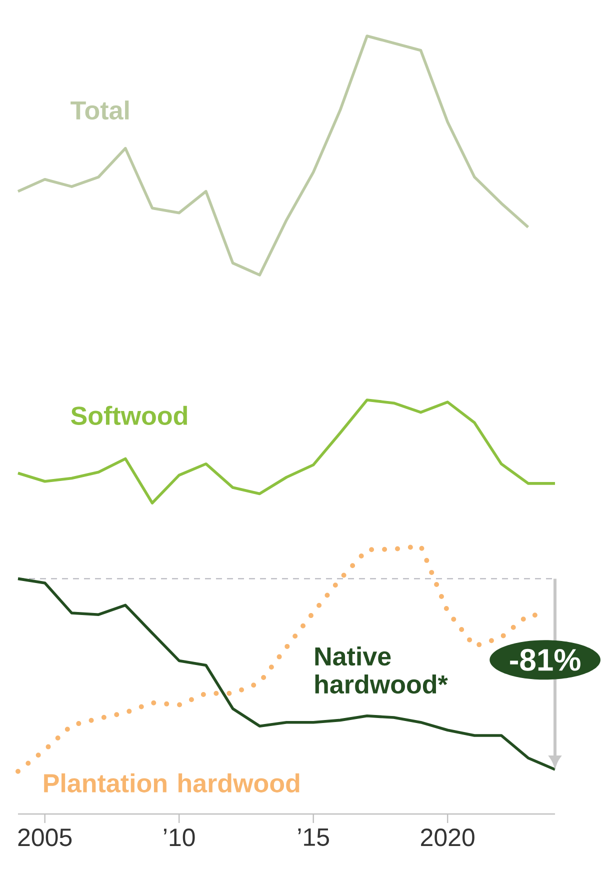 This screenshot has height=873, width=610. I want to click on legend-label: Native hardwood*, so click(381, 670).